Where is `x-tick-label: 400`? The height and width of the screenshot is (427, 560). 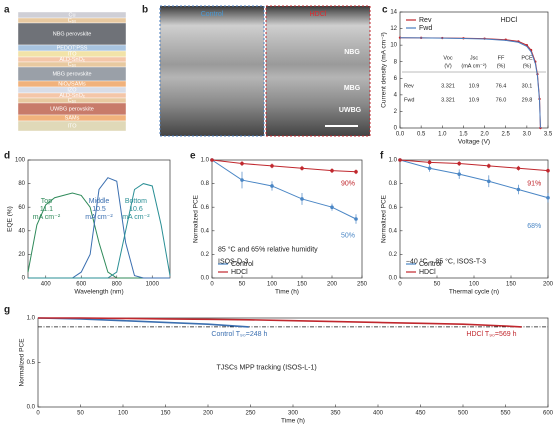
x-tick-label: 400 is located at coordinates (378, 414).